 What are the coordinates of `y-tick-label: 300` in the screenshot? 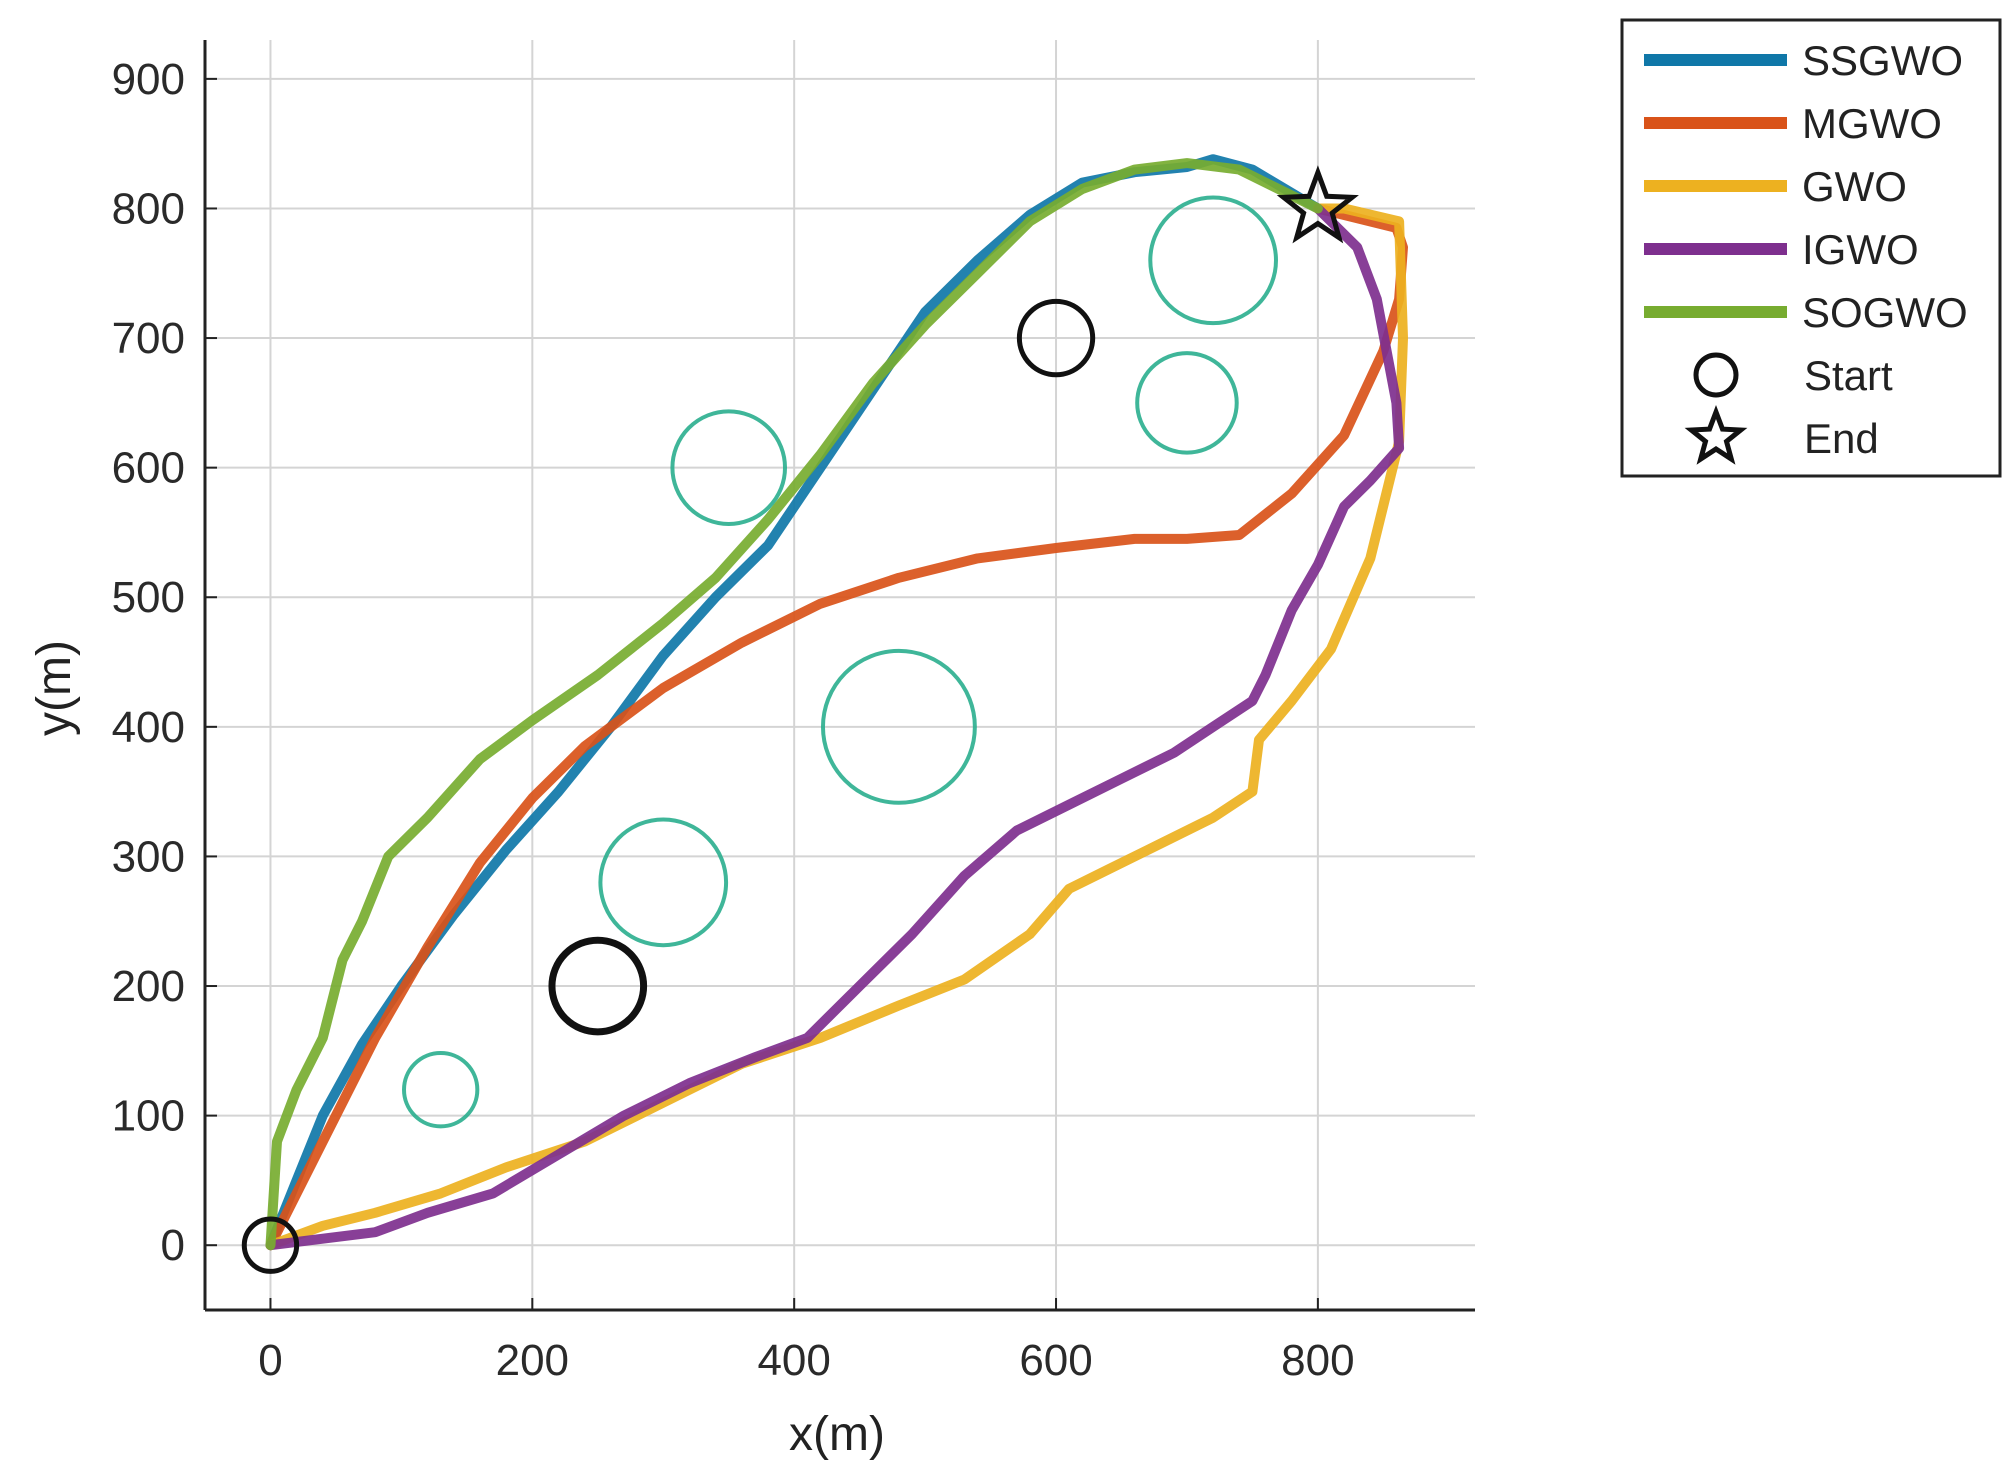 It's located at (148, 856).